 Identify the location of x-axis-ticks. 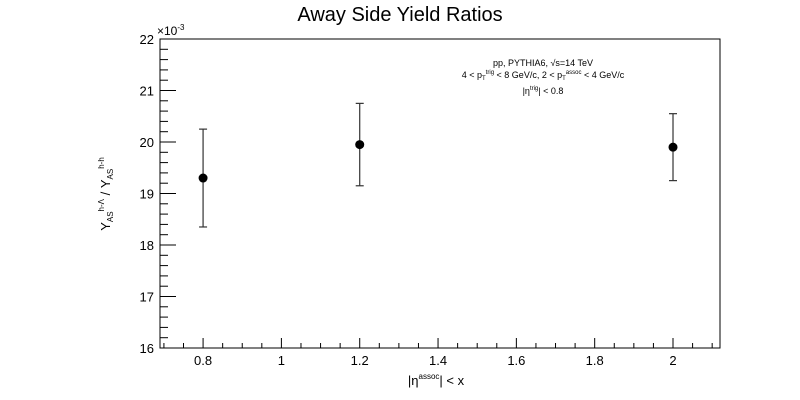
(438, 343).